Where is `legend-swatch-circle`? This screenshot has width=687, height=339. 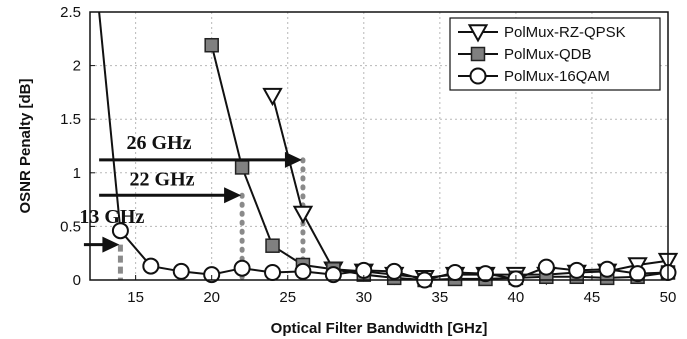 legend-swatch-circle is located at coordinates (478, 76).